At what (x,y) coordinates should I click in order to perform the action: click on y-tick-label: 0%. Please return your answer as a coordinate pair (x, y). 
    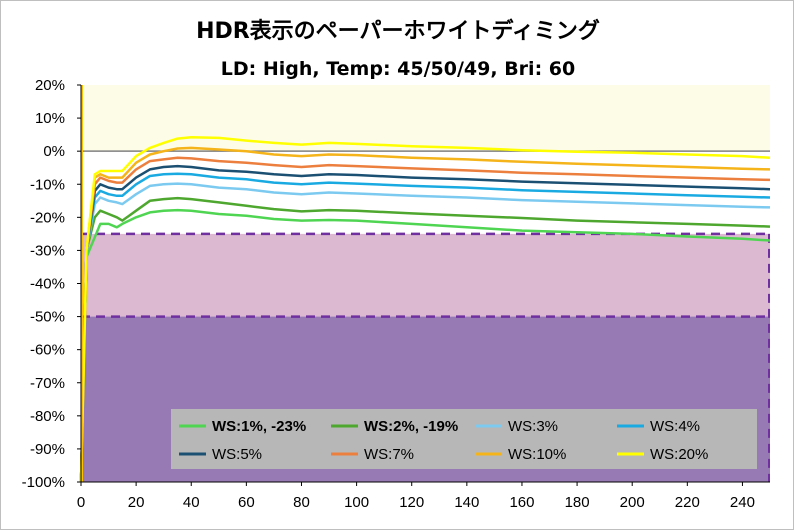
    Looking at the image, I should click on (54, 151).